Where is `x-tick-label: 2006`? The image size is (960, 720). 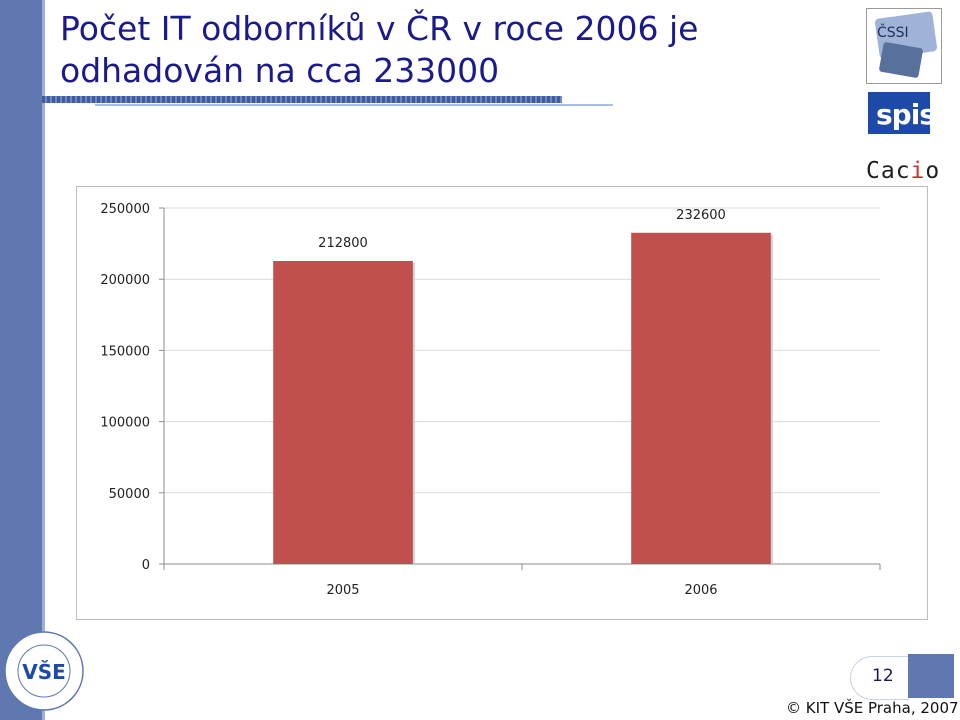
x-tick-label: 2006 is located at coordinates (700, 590).